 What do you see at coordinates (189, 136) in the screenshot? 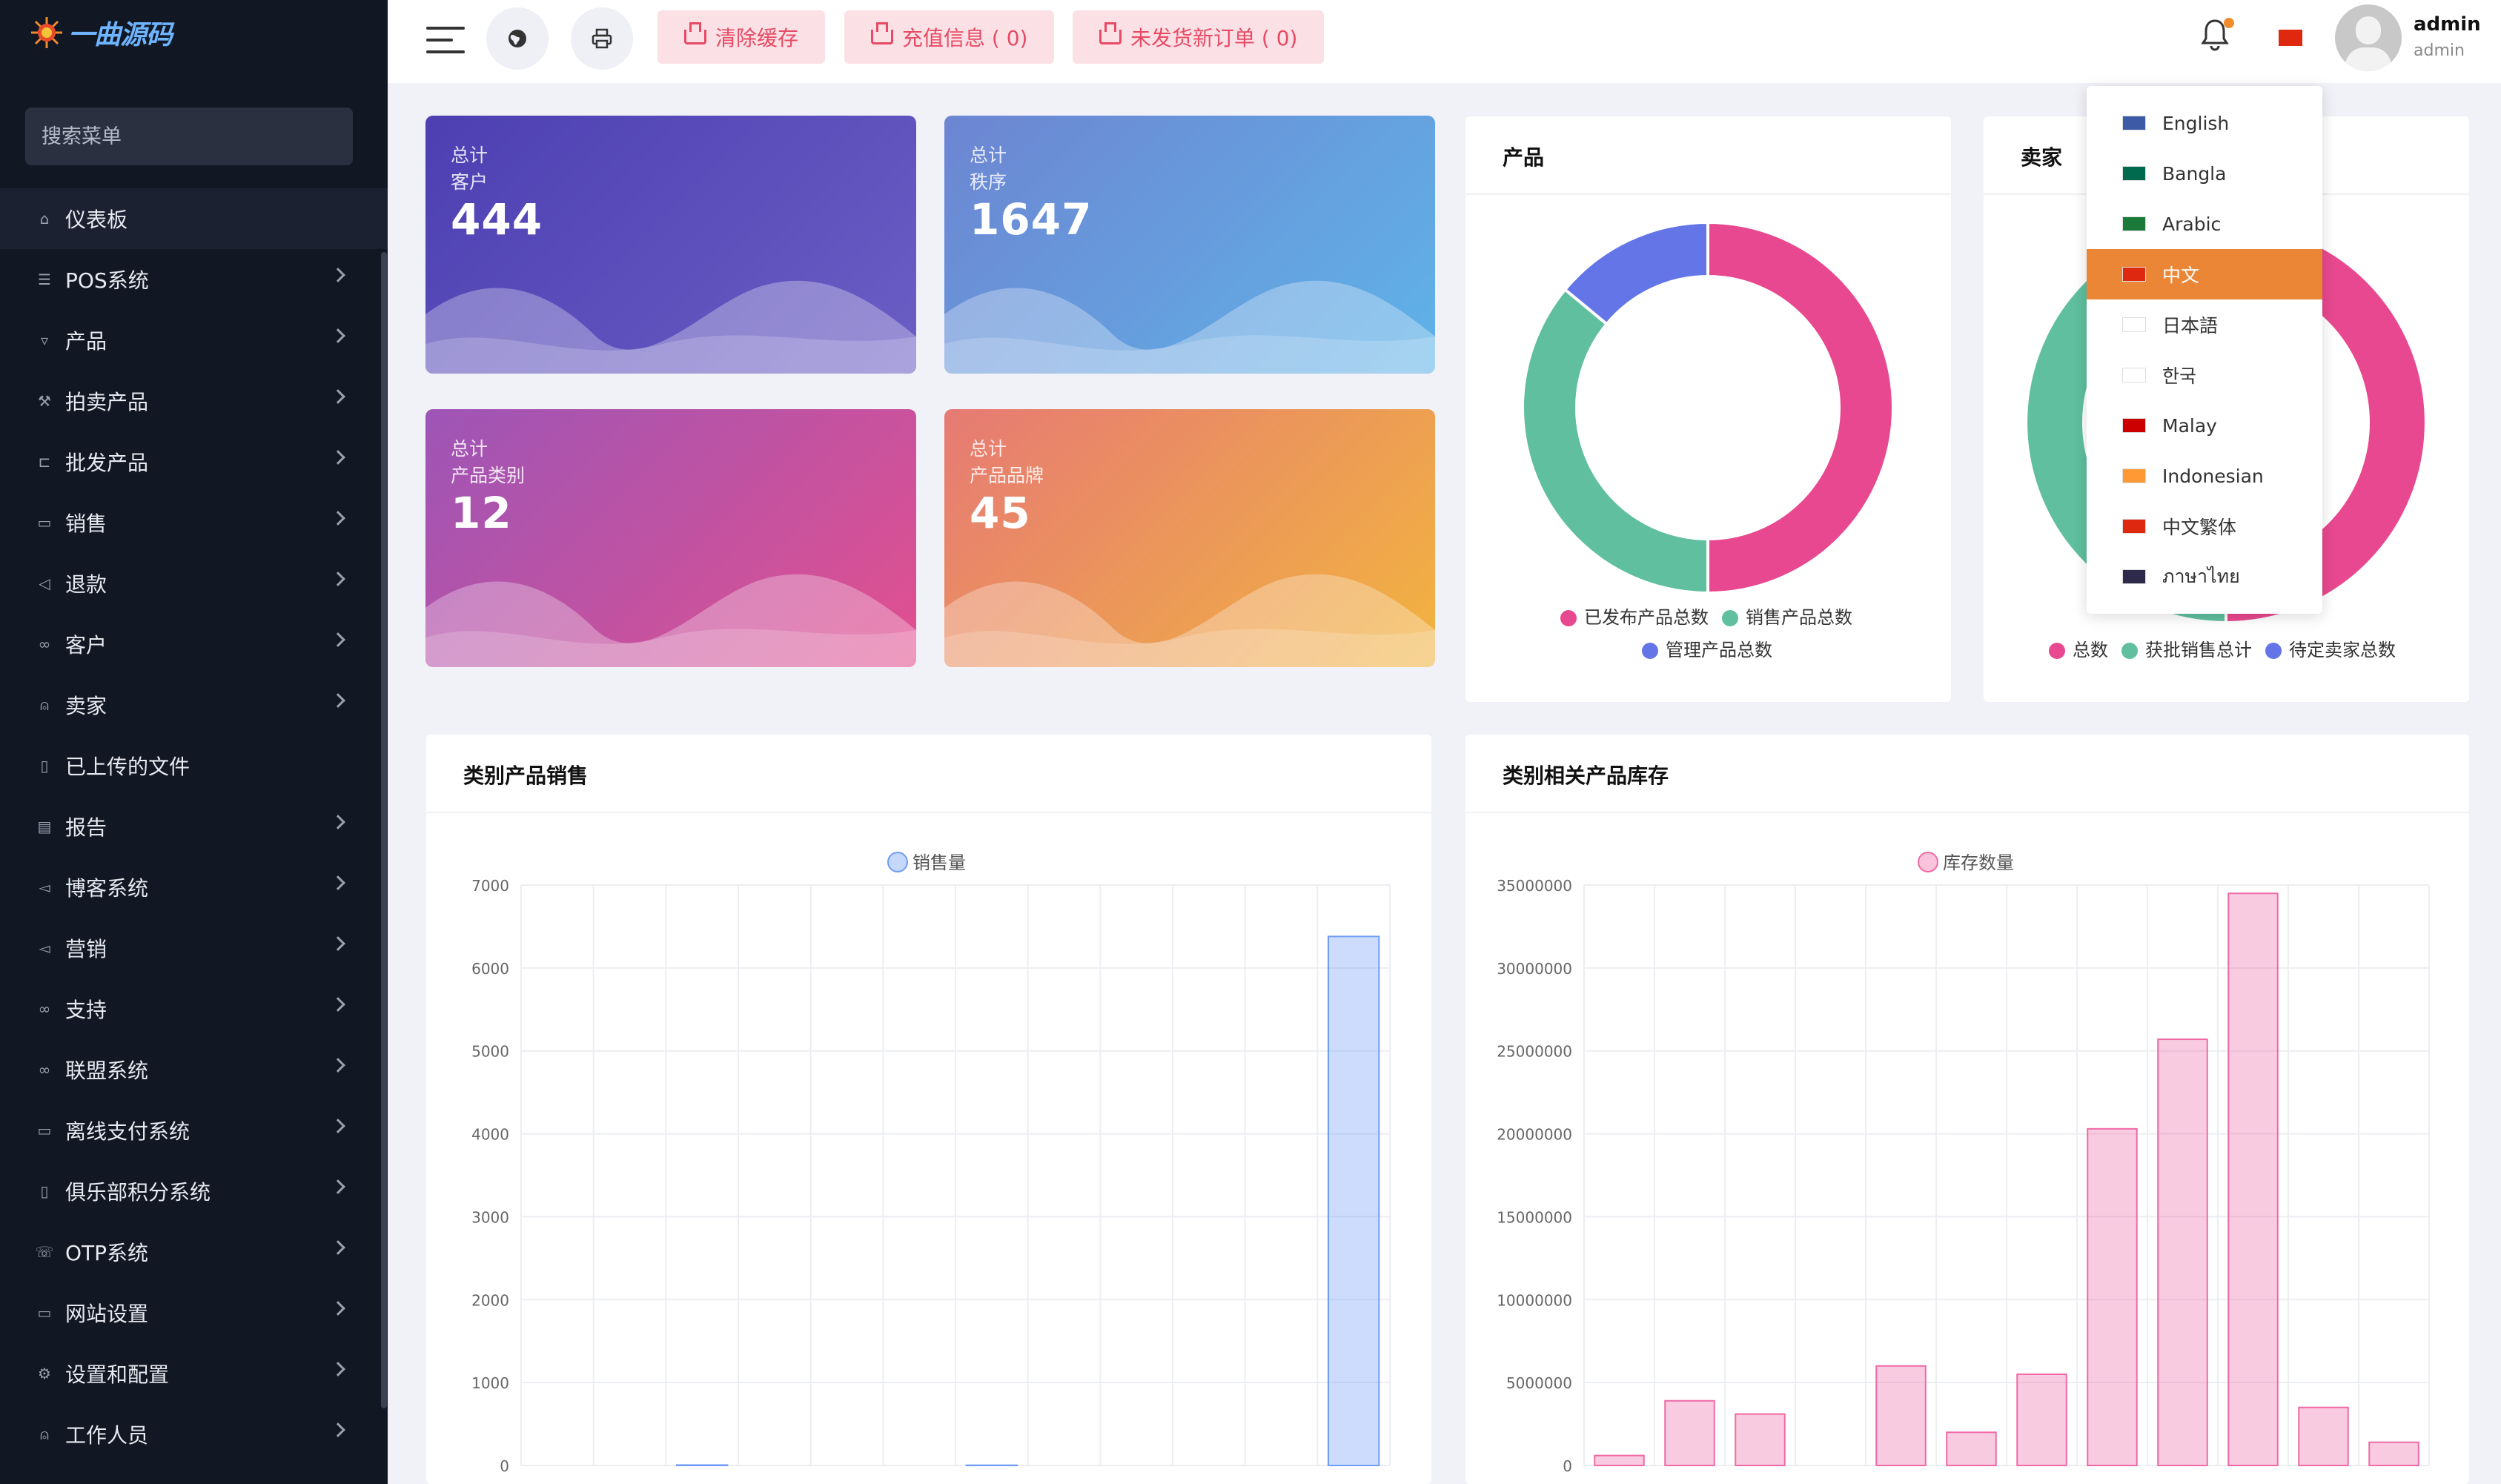
I see `menu-search-input` at bounding box center [189, 136].